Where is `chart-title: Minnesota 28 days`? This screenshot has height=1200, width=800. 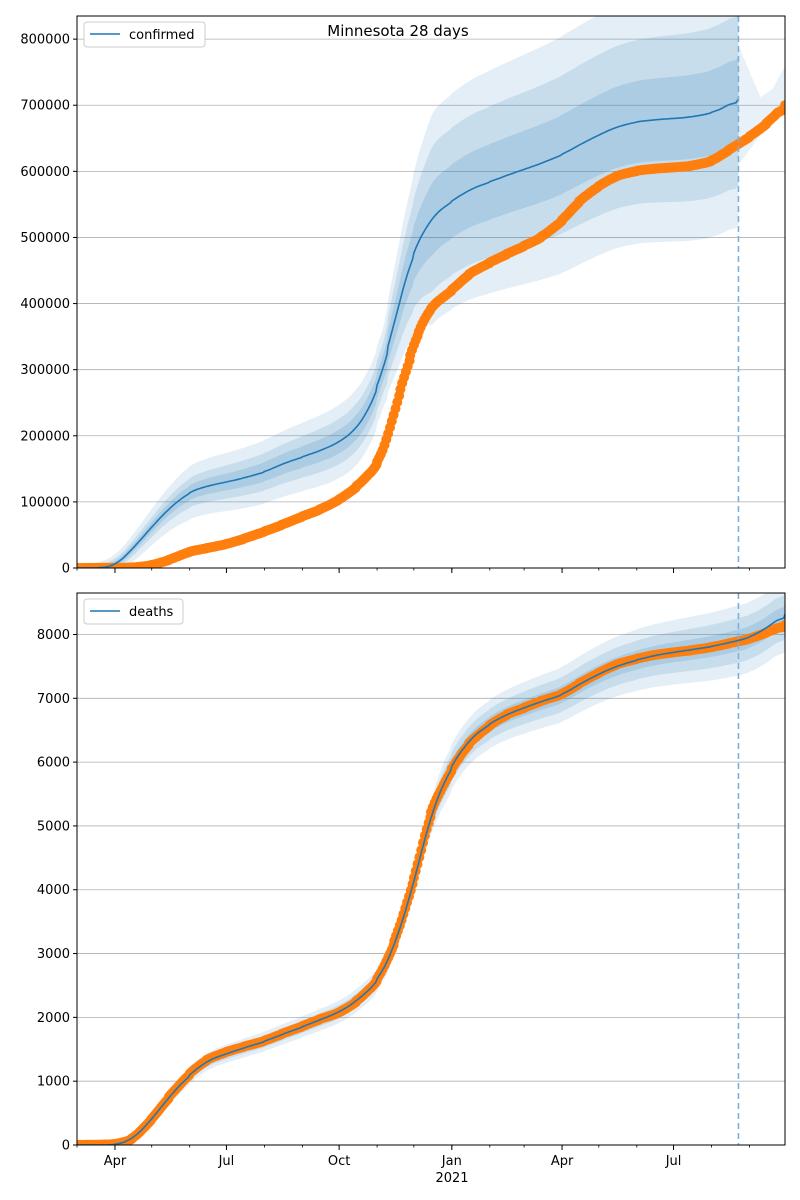 chart-title: Minnesota 28 days is located at coordinates (398, 31).